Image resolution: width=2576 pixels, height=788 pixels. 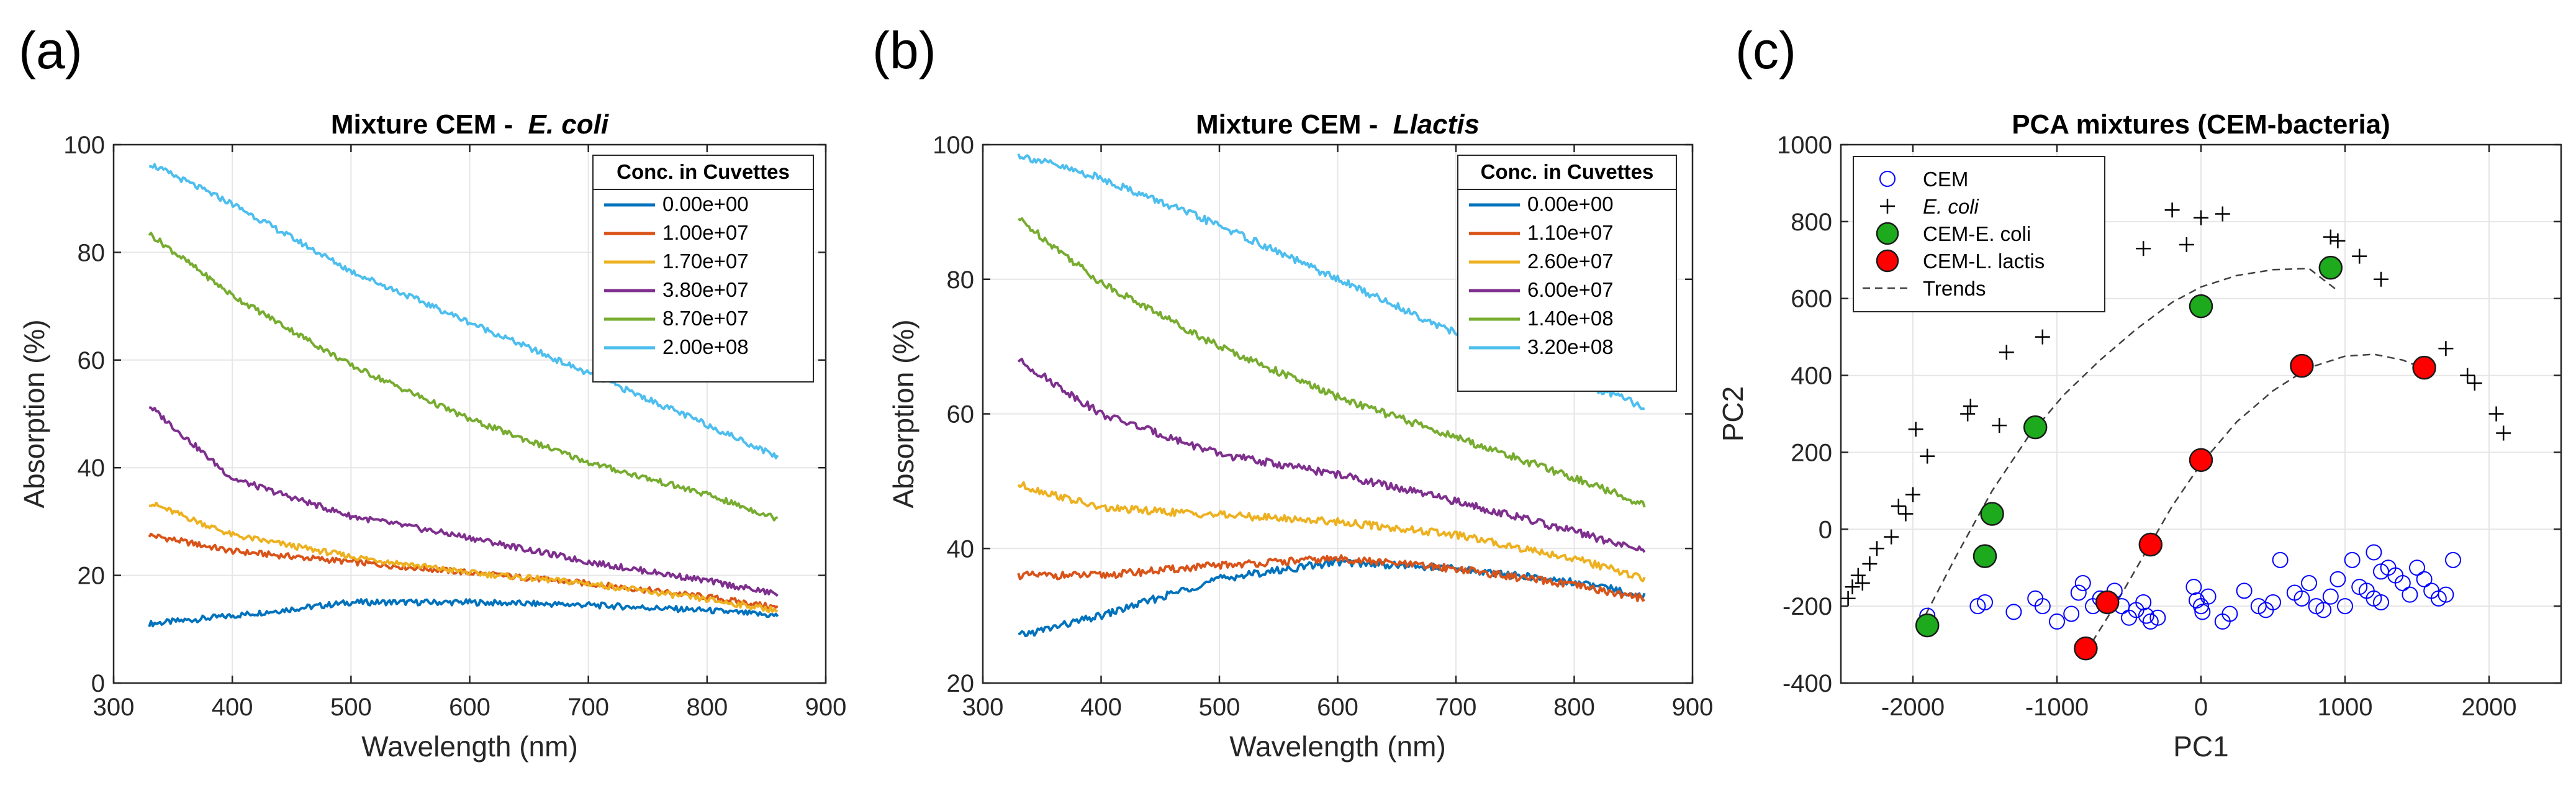 What do you see at coordinates (1570, 261) in the screenshot?
I see `legend-entry-label: 2.60e+07` at bounding box center [1570, 261].